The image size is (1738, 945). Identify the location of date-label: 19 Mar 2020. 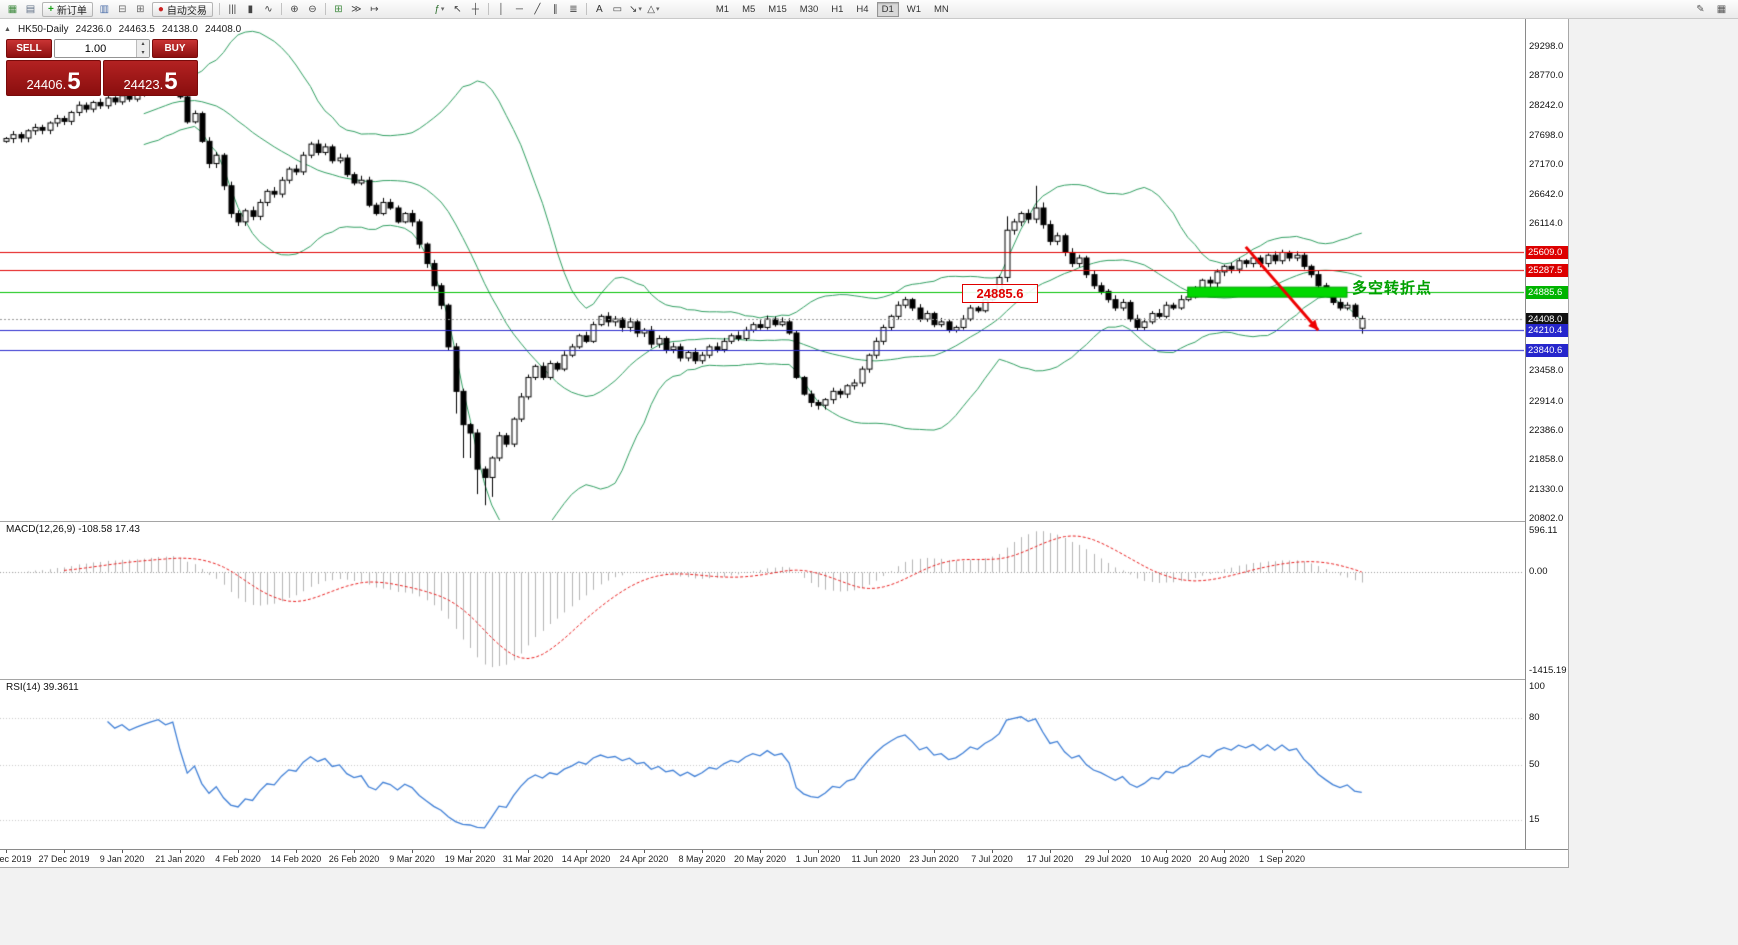
(470, 859).